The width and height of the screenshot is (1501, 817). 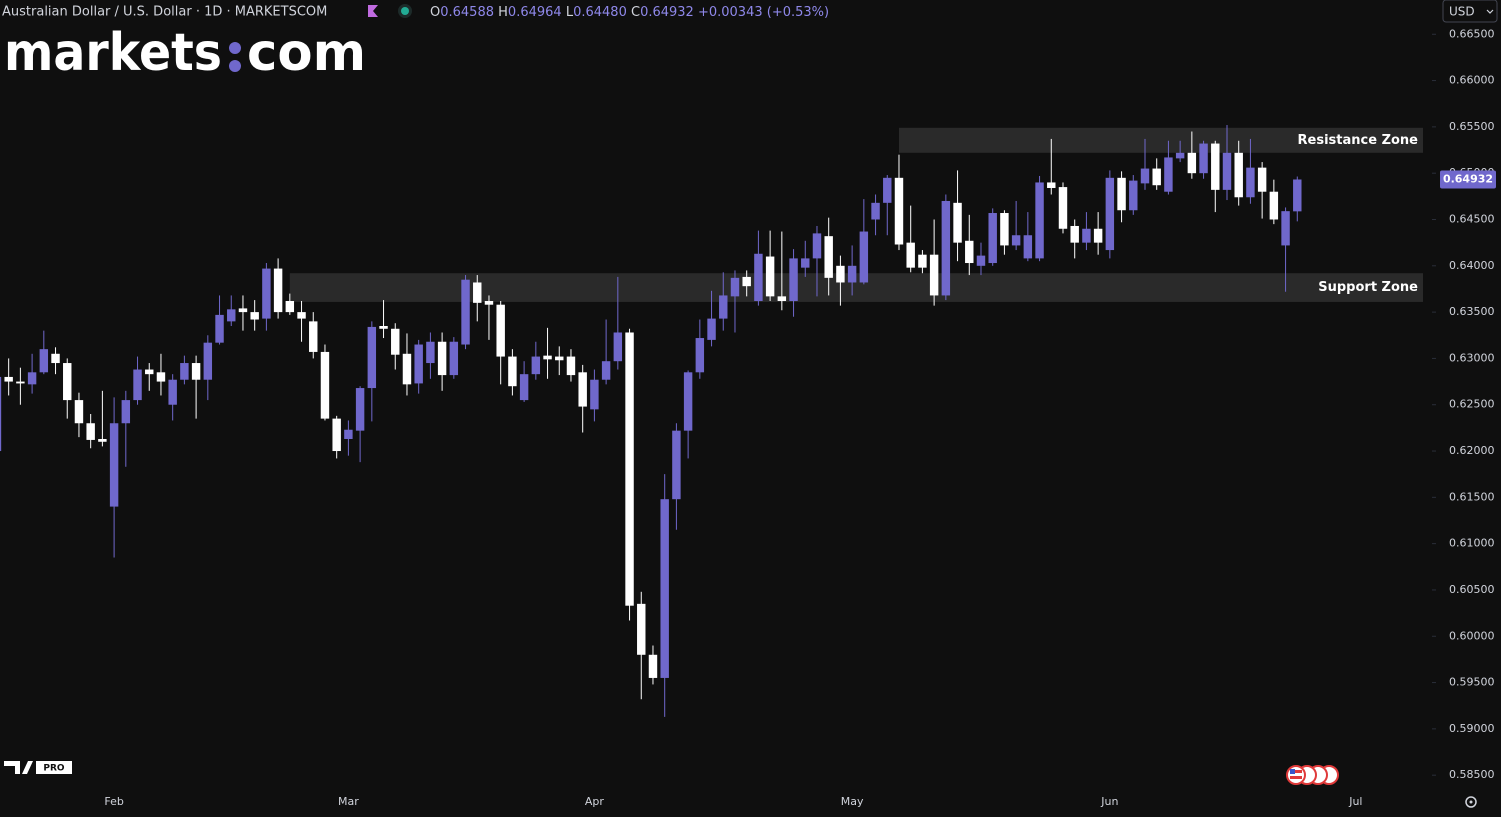 I want to click on y-tick-label: 0.60500, so click(x=1472, y=589).